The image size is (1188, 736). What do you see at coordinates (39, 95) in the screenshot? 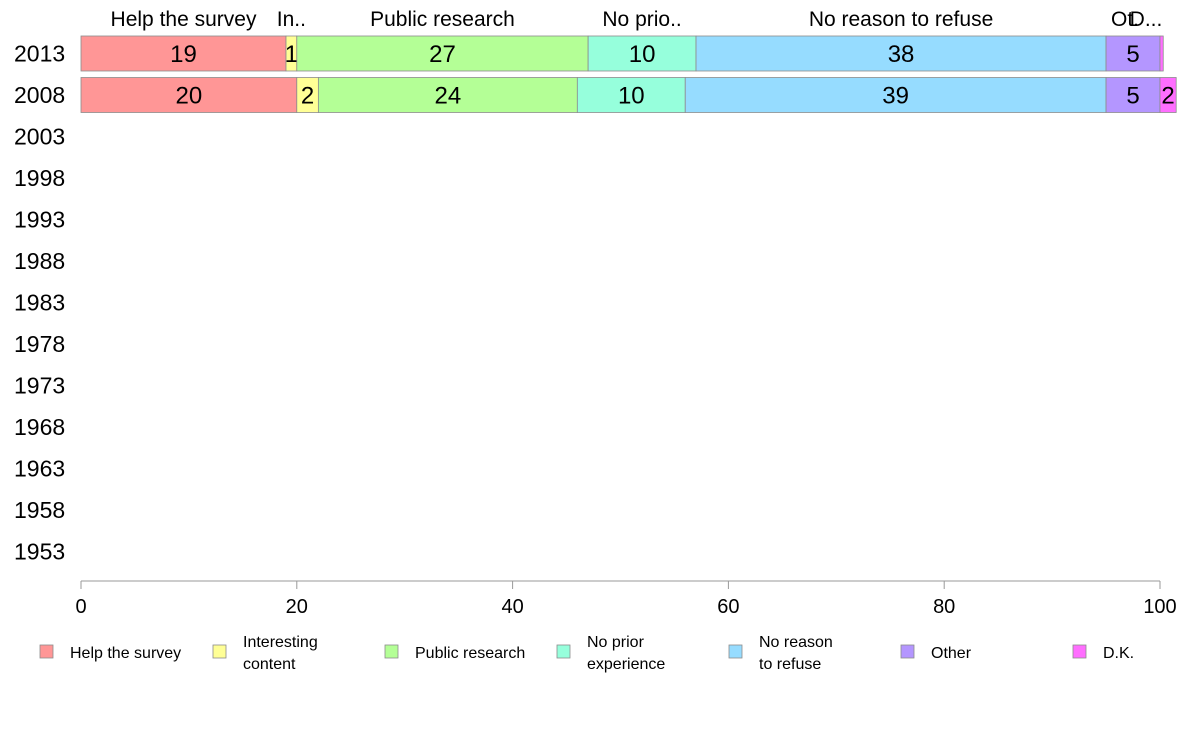
I see `y-tick-label: 2008` at bounding box center [39, 95].